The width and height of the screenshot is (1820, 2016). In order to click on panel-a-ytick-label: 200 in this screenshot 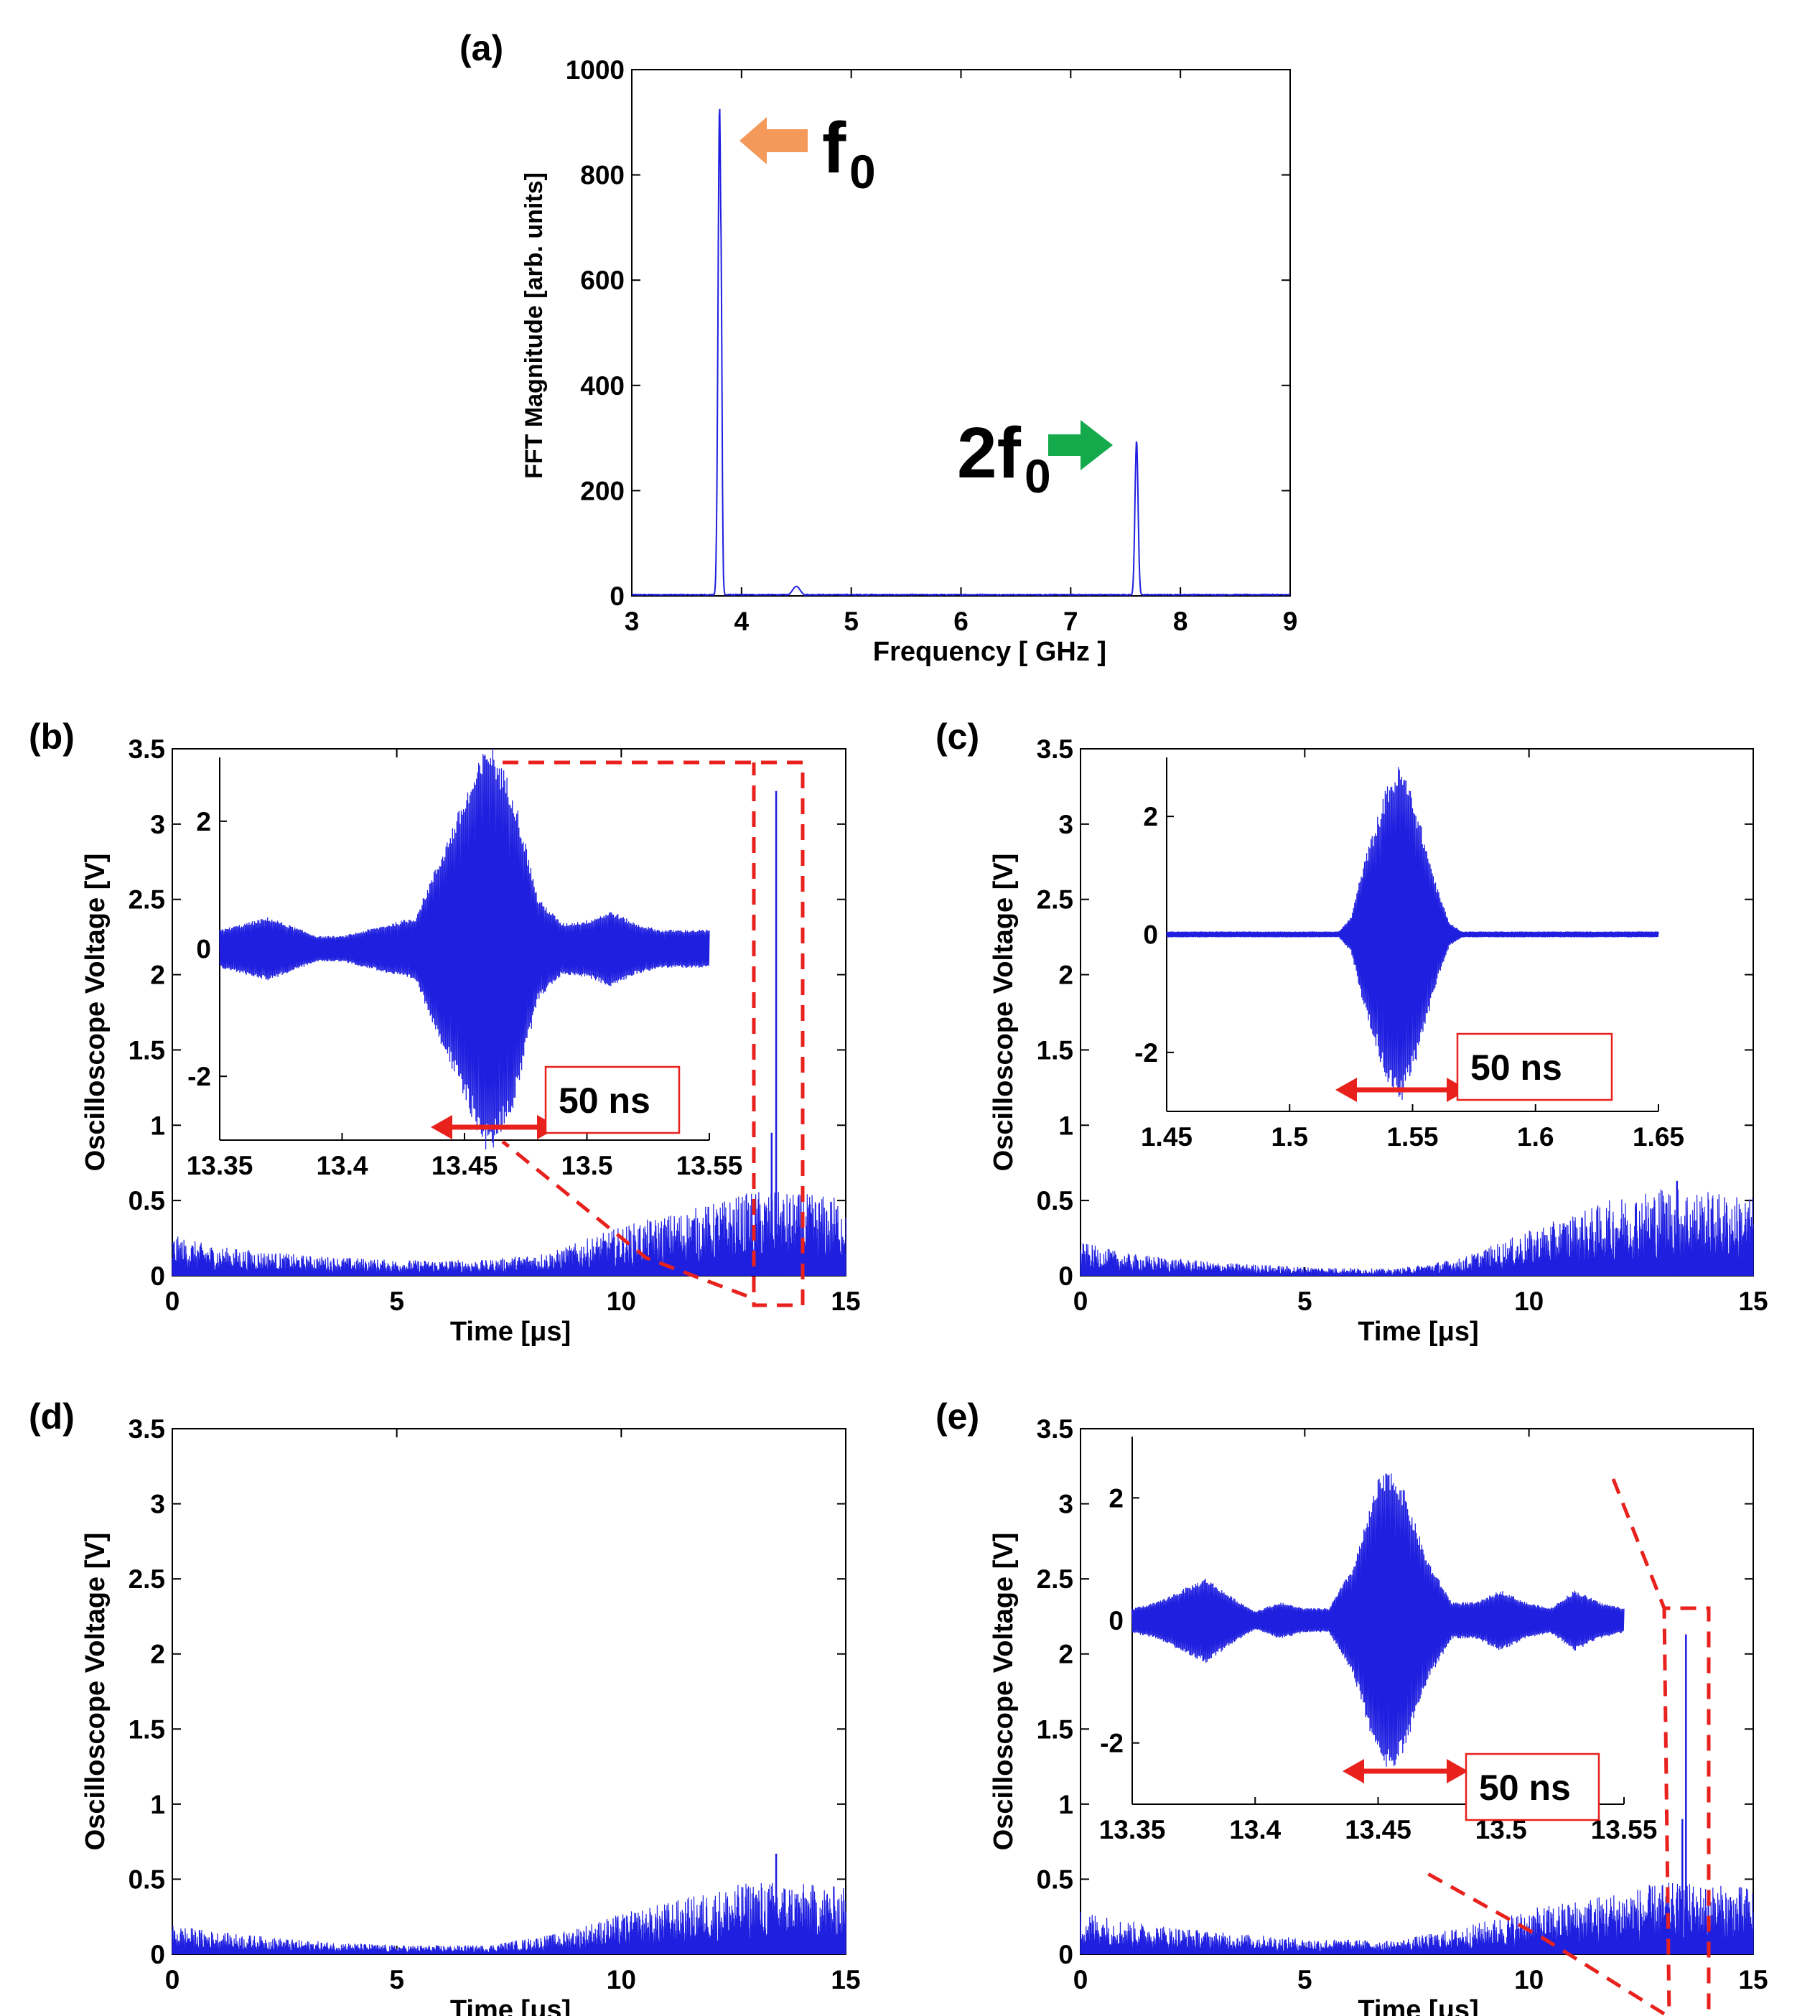, I will do `click(602, 490)`.